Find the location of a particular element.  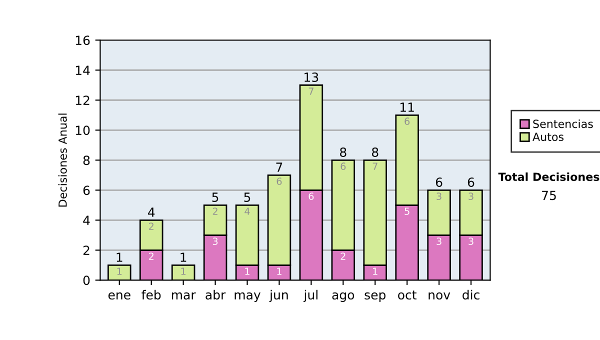

x-tick-label: oct is located at coordinates (407, 295).